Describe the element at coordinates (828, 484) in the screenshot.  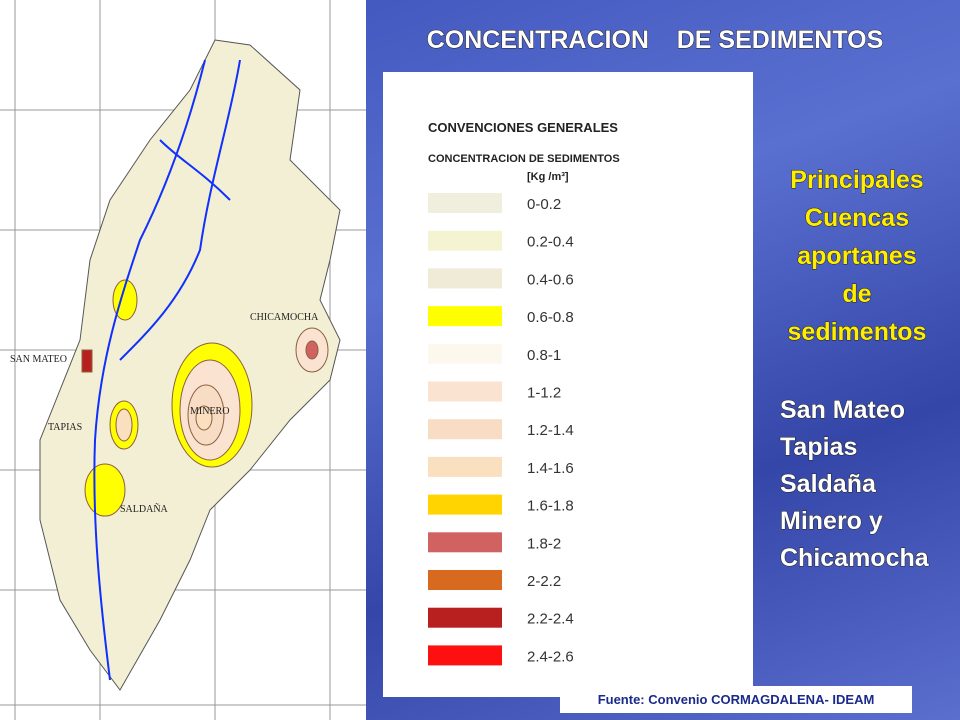
I see `basin-name: Saldaña` at that location.